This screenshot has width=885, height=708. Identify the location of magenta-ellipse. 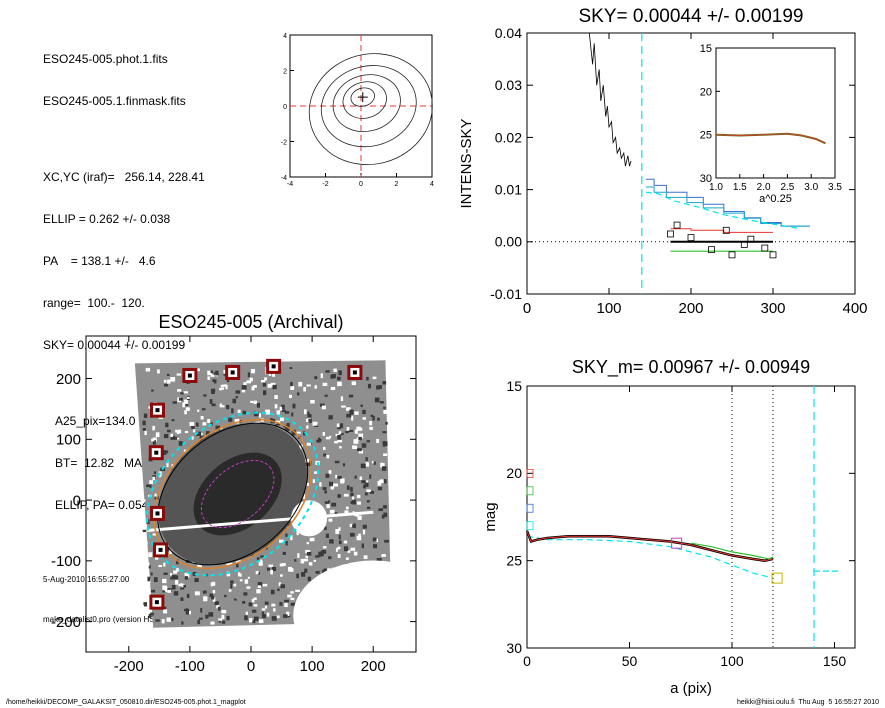
(237, 494).